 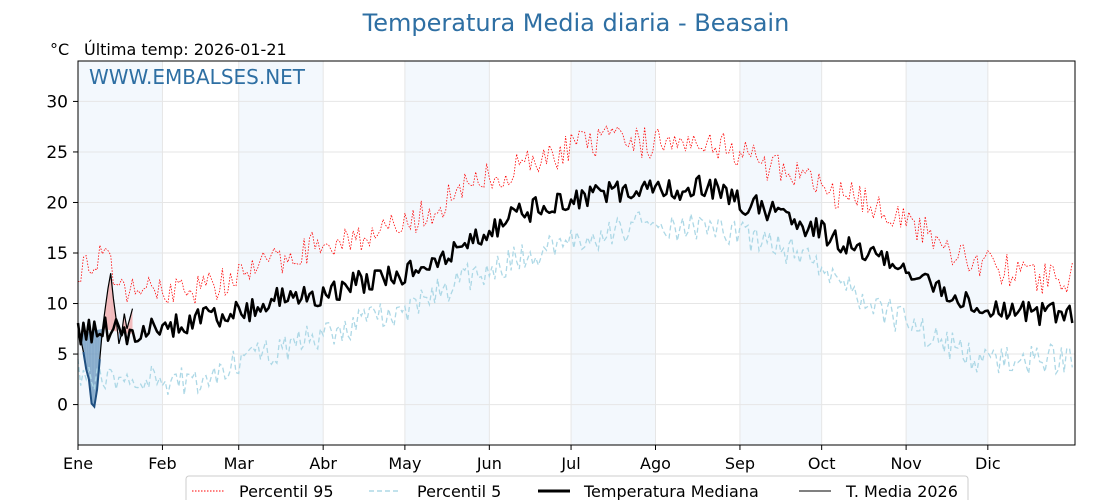 I want to click on legend-label-2026: T. Media 2026, so click(x=901, y=491).